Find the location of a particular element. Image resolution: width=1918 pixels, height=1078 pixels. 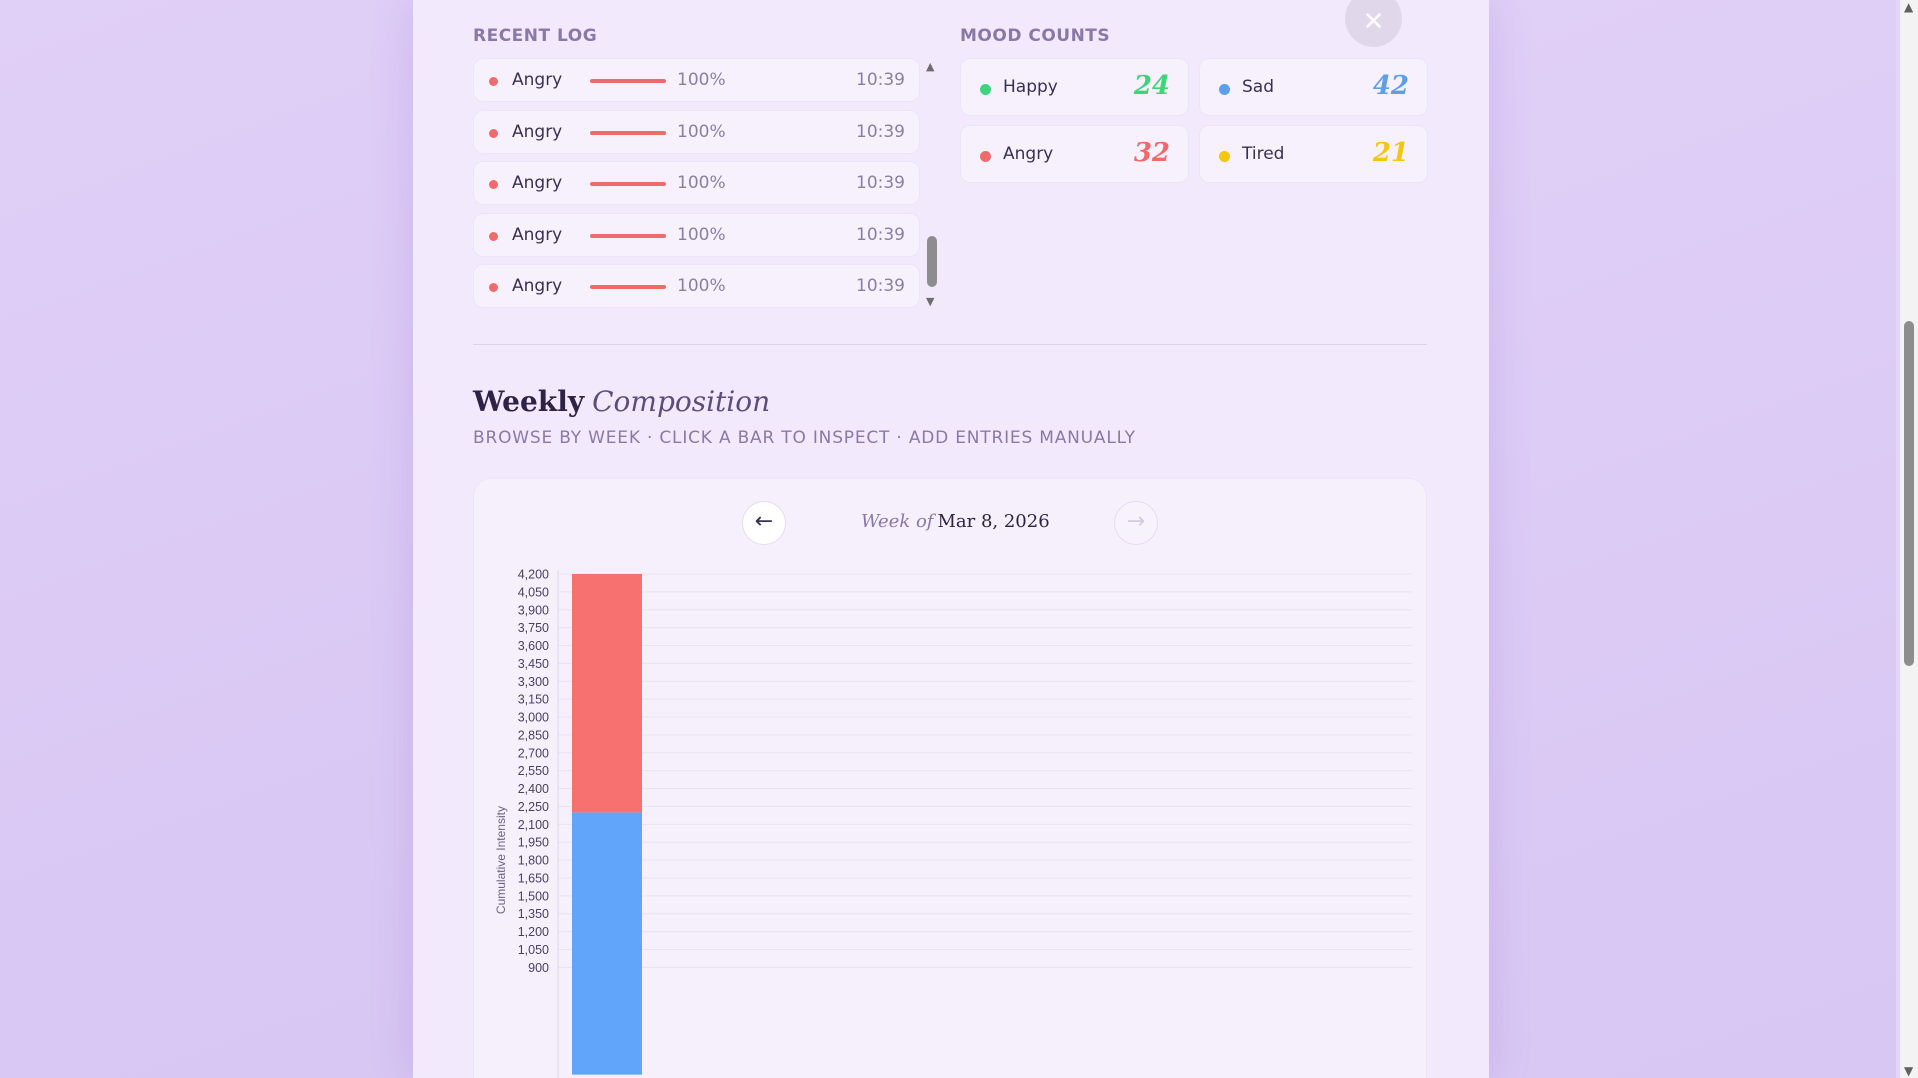

mood-count-angry: Angry 32 is located at coordinates (1074, 154).